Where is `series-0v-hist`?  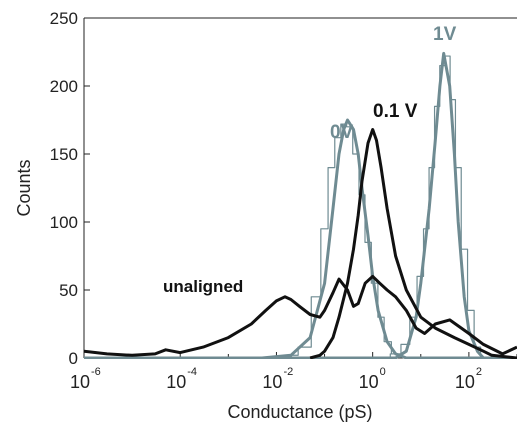 series-0v-hist is located at coordinates (342, 240).